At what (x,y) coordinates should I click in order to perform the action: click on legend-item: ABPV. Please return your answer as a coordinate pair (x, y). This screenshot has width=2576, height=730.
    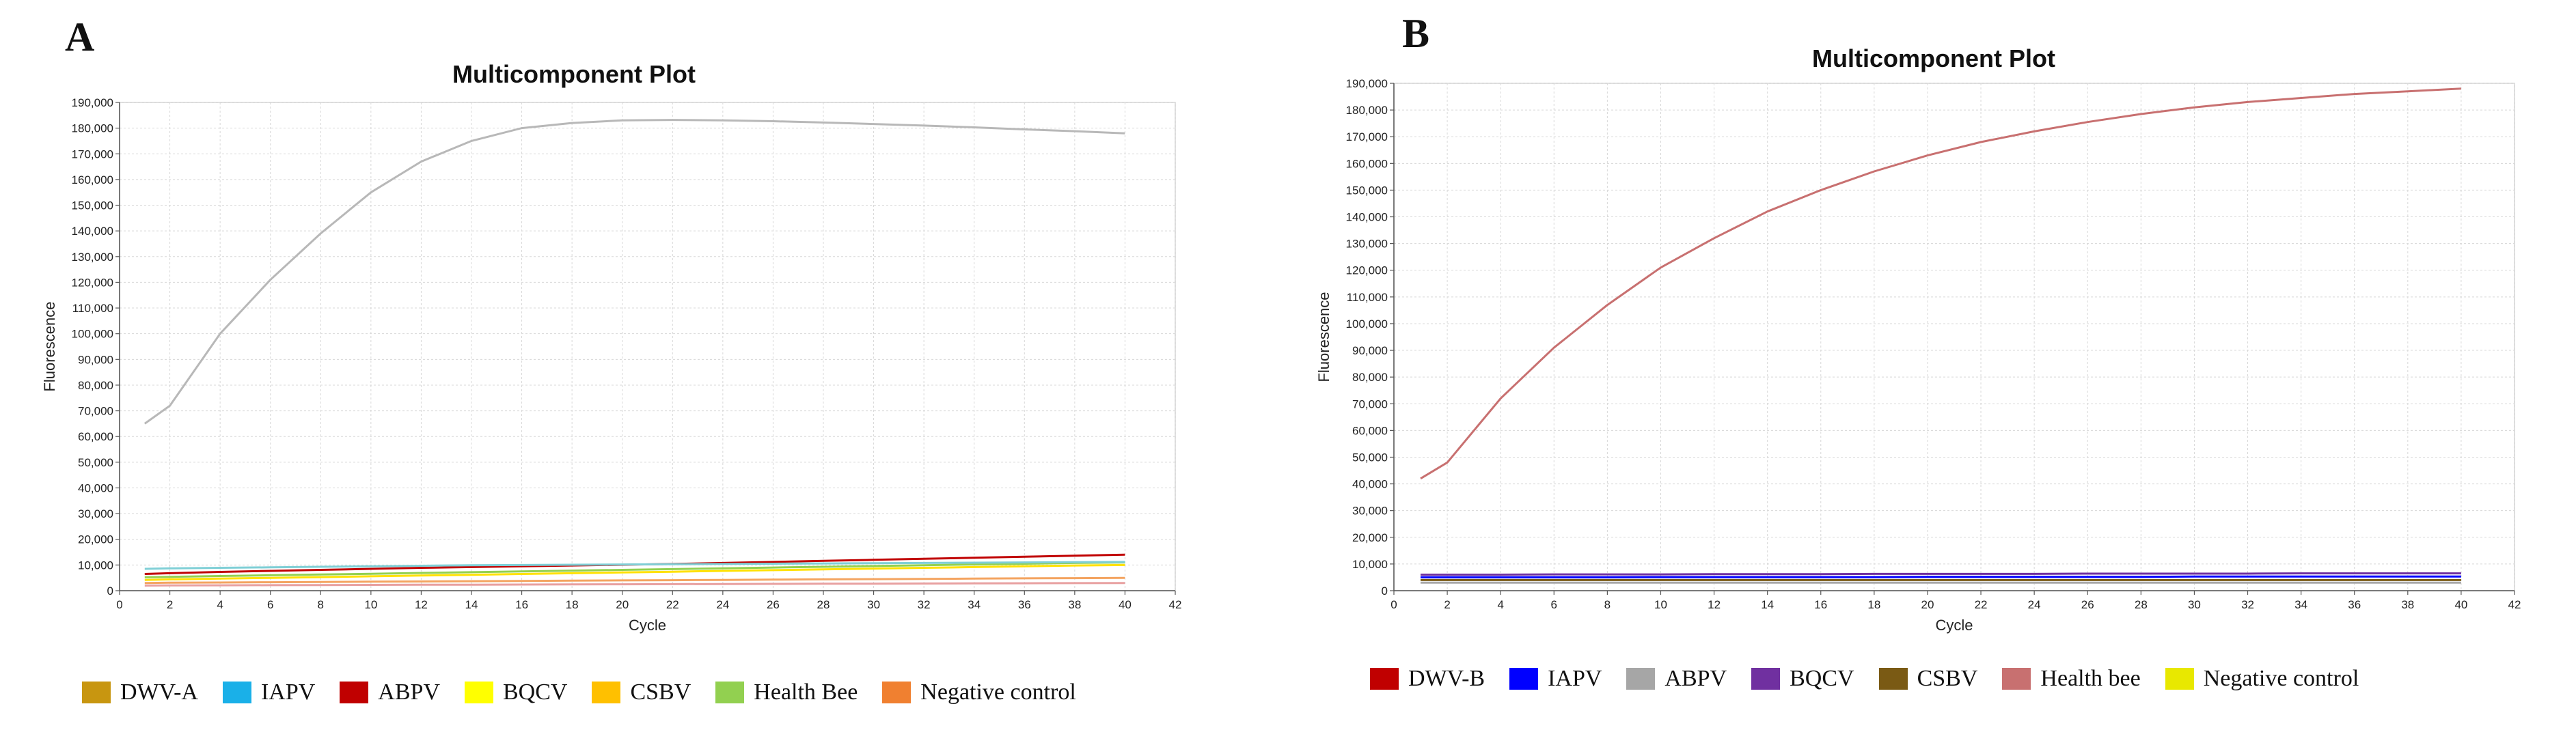
    Looking at the image, I should click on (390, 692).